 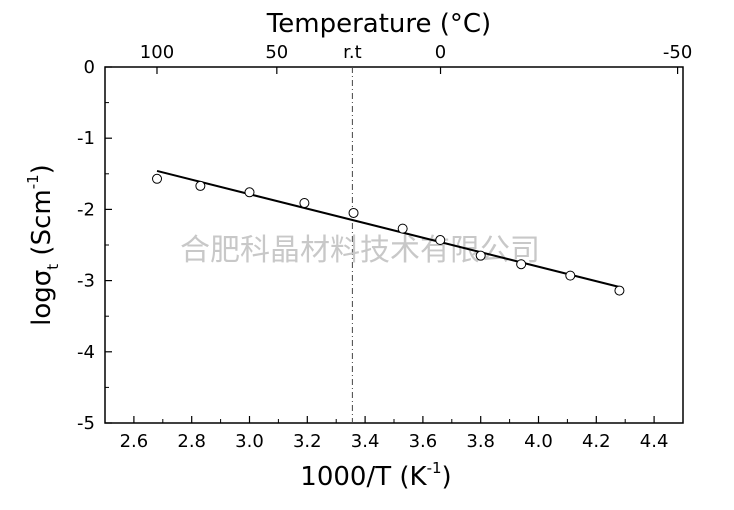 What do you see at coordinates (86, 138) in the screenshot?
I see `y-tick-label: -1` at bounding box center [86, 138].